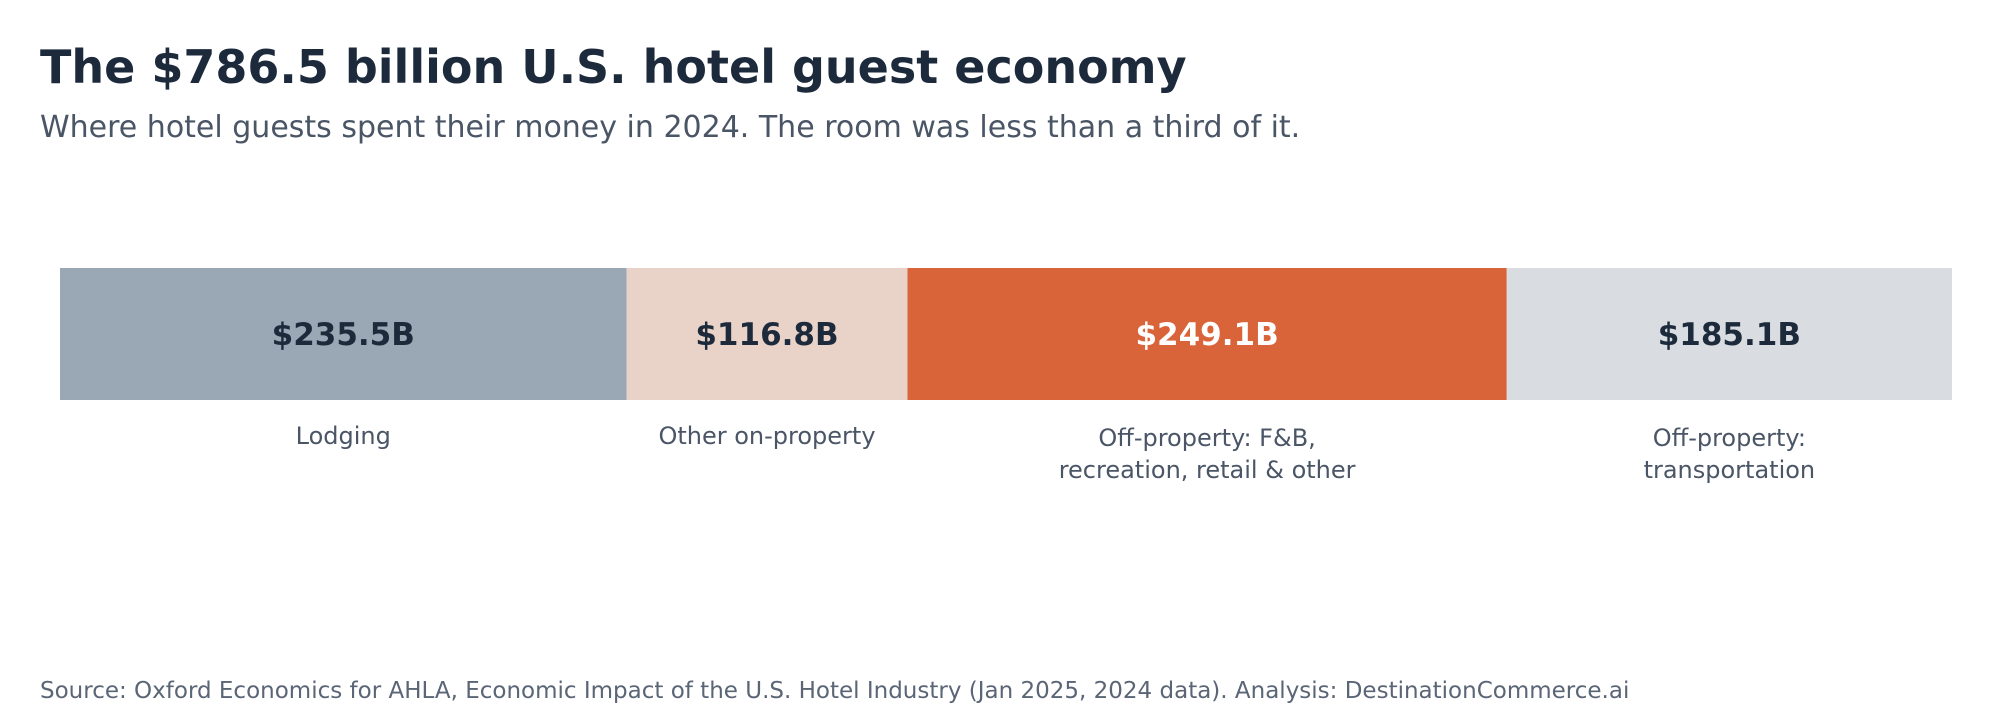 Image resolution: width=2000 pixels, height=720 pixels. Describe the element at coordinates (343, 436) in the screenshot. I see `category-label-1: Lodging` at that location.